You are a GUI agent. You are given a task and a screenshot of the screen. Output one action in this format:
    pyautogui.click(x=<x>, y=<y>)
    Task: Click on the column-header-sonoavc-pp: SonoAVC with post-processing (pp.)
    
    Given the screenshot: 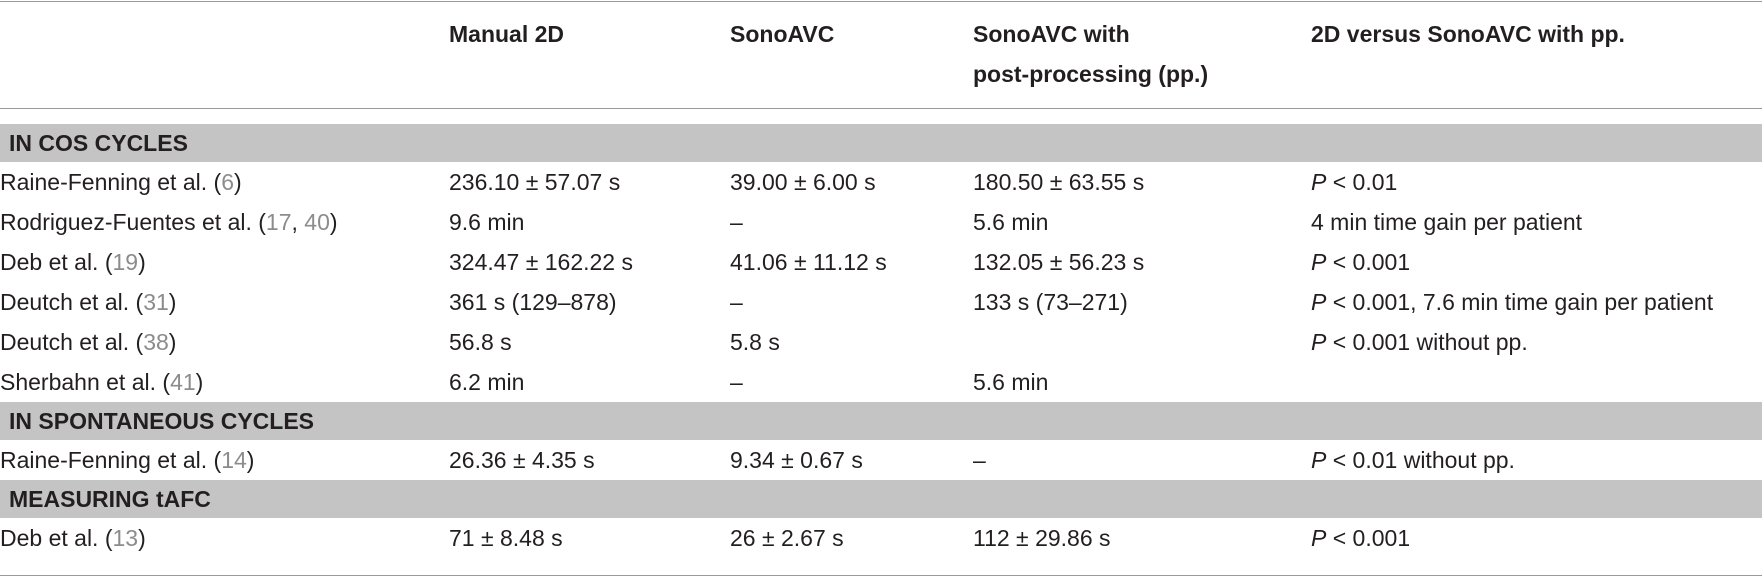 What is the action you would take?
    pyautogui.click(x=1090, y=54)
    